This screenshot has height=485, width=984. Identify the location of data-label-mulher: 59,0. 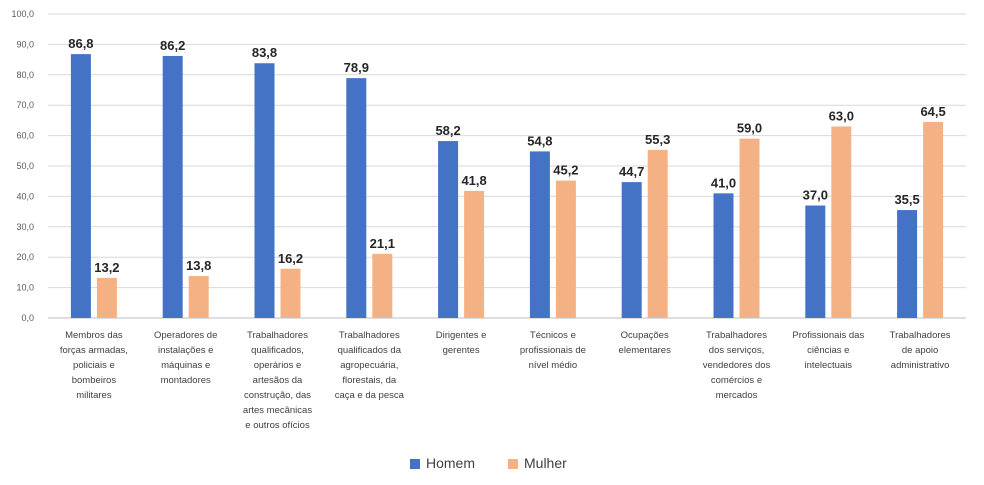
(749, 128).